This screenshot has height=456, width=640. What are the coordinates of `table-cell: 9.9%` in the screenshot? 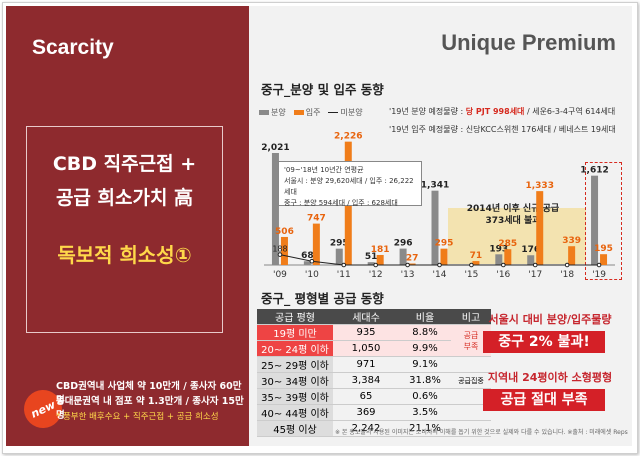 It's located at (425, 348).